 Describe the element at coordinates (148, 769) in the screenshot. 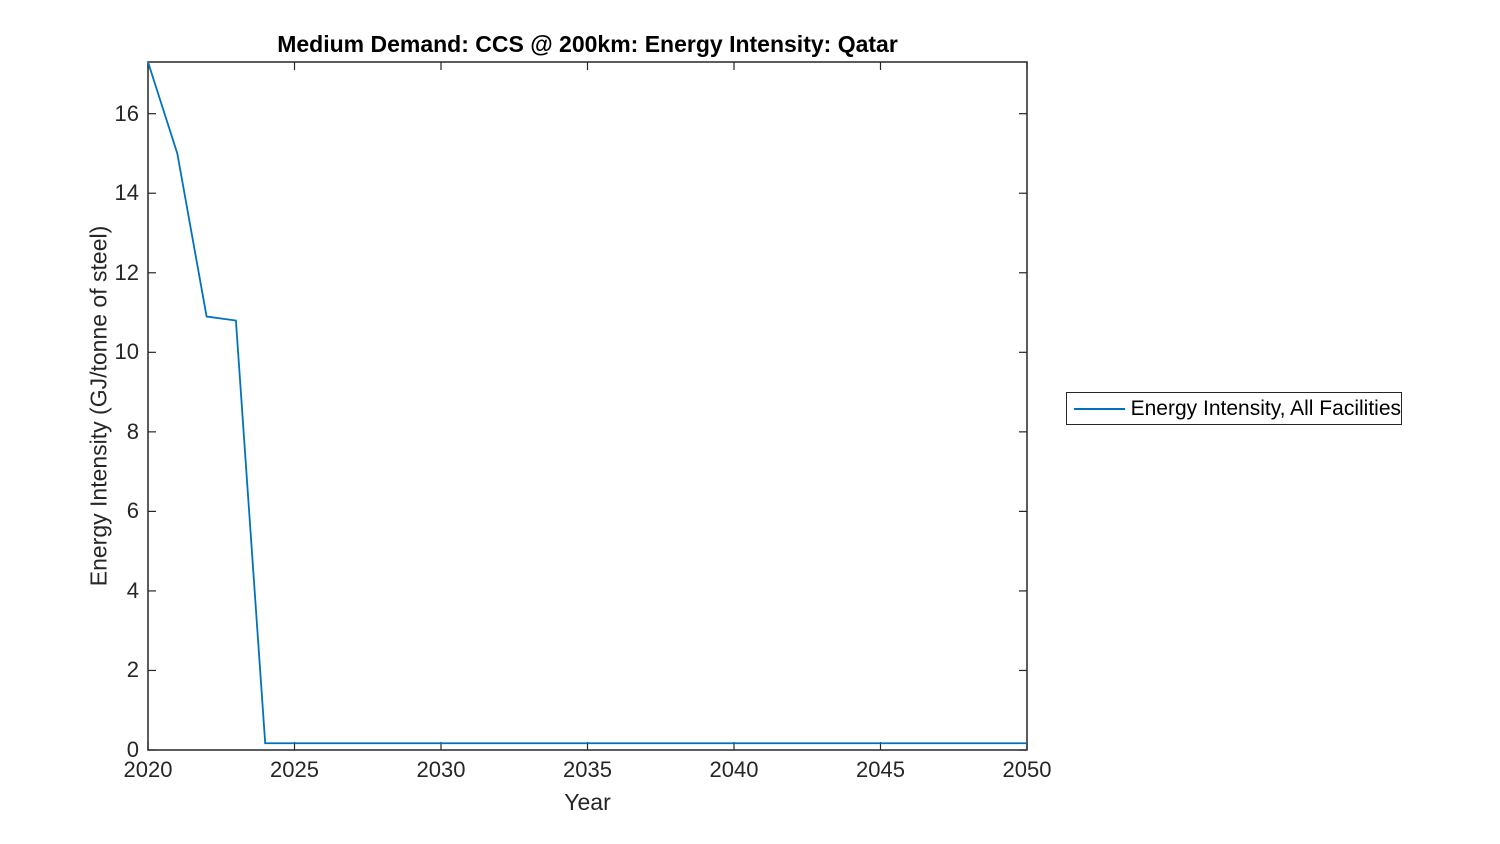

I see `x-tick-label: 2020` at that location.